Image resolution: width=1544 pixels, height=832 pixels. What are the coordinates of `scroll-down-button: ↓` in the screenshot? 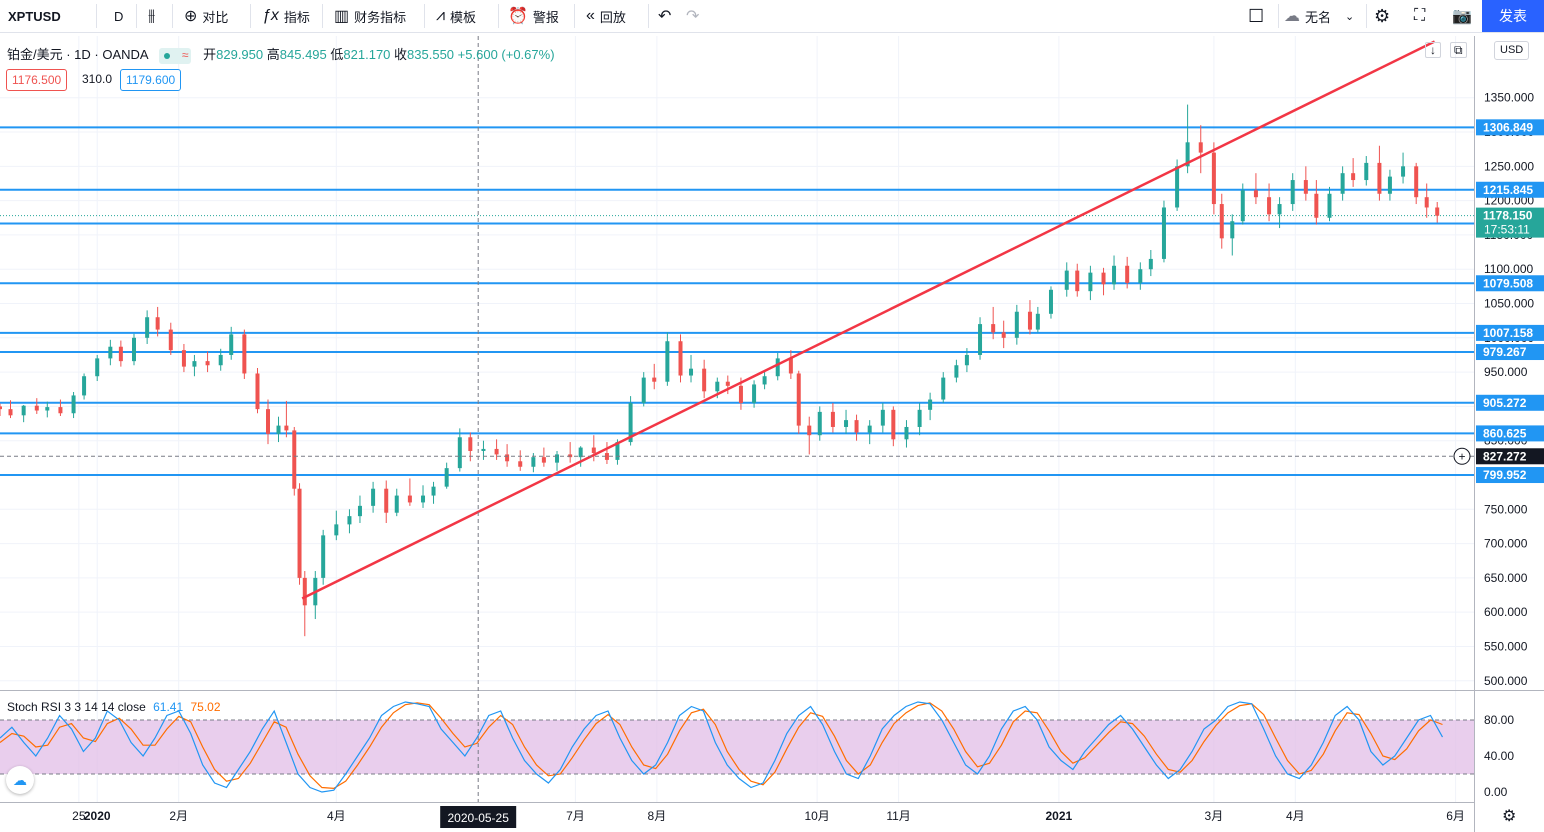 It's located at (1433, 50).